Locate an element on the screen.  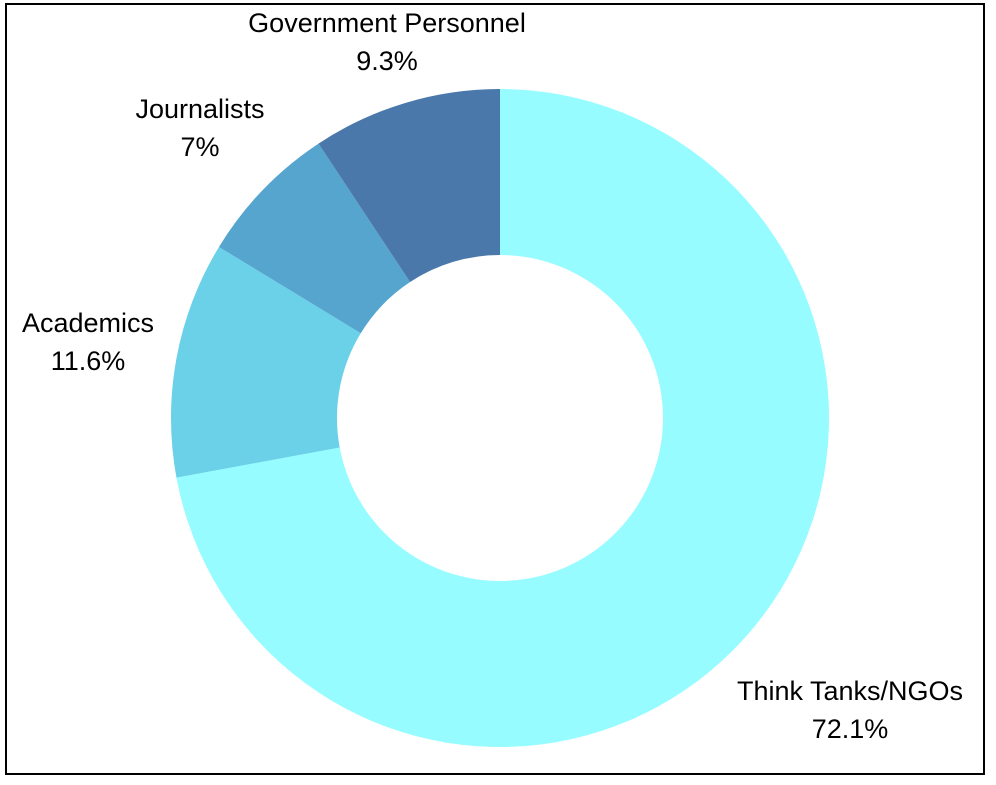
slice-label-value: 7% is located at coordinates (199, 147).